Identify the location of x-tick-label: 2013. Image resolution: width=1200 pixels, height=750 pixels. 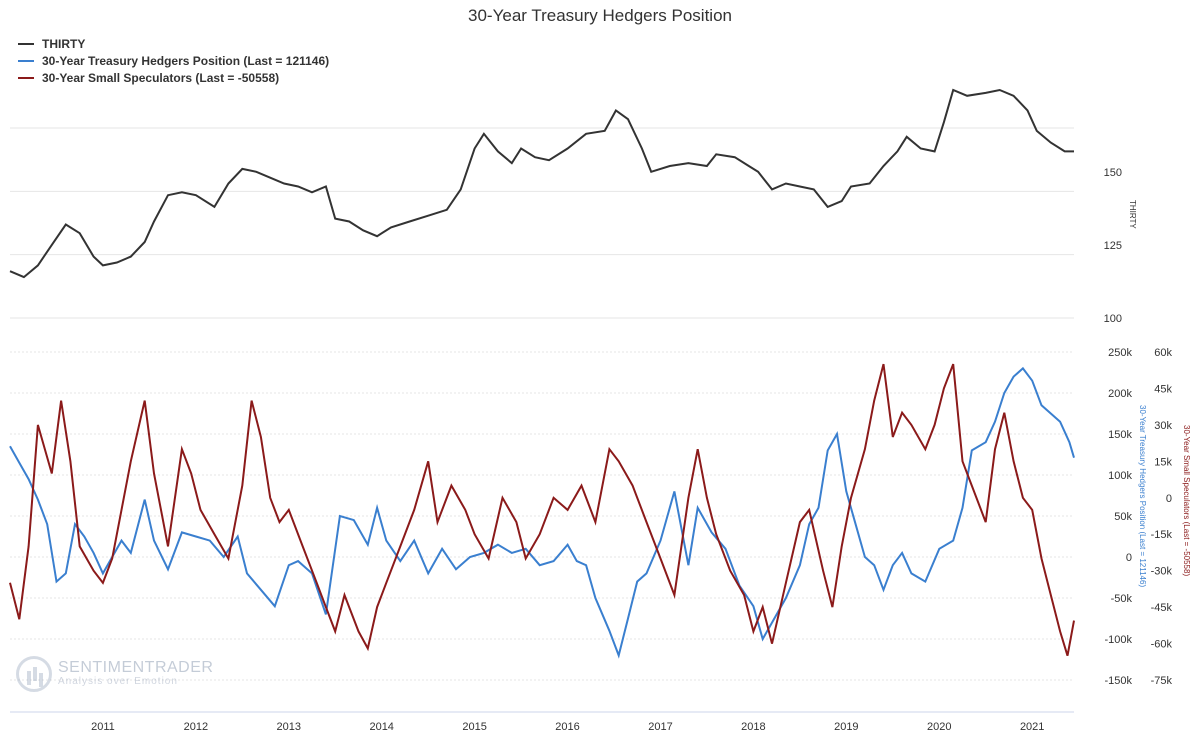
(289, 727).